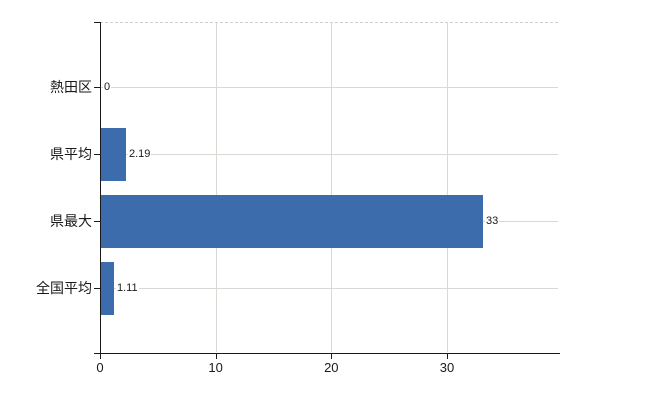 Image resolution: width=650 pixels, height=400 pixels. I want to click on value-label: 2.19, so click(140, 154).